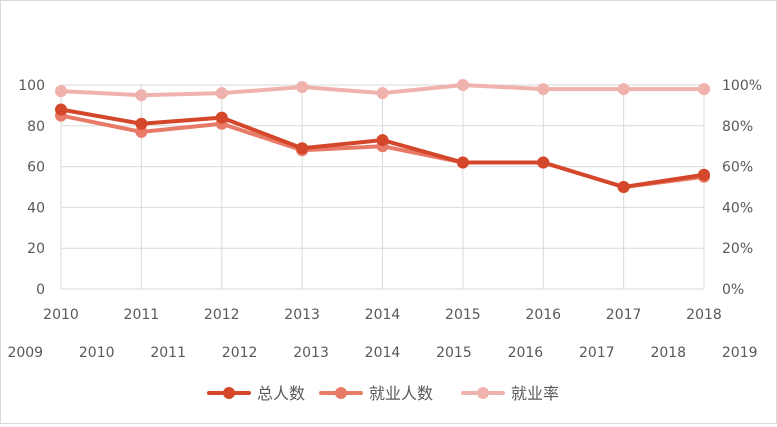  Describe the element at coordinates (668, 353) in the screenshot. I see `x-secondary-tick-label: 2018` at that location.